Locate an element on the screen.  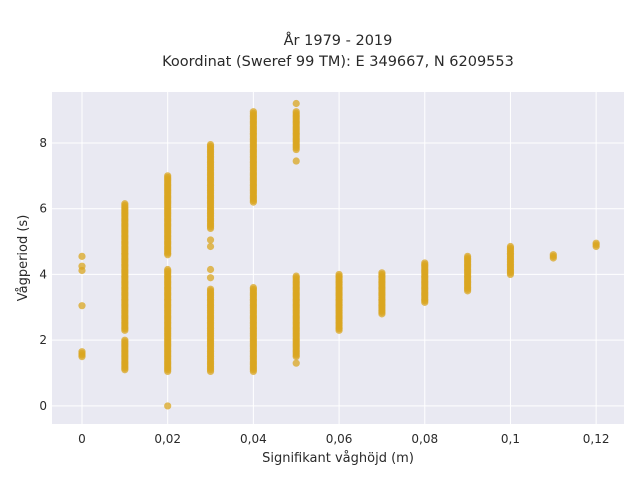
y-tick-label: 4 is located at coordinates (43, 274).